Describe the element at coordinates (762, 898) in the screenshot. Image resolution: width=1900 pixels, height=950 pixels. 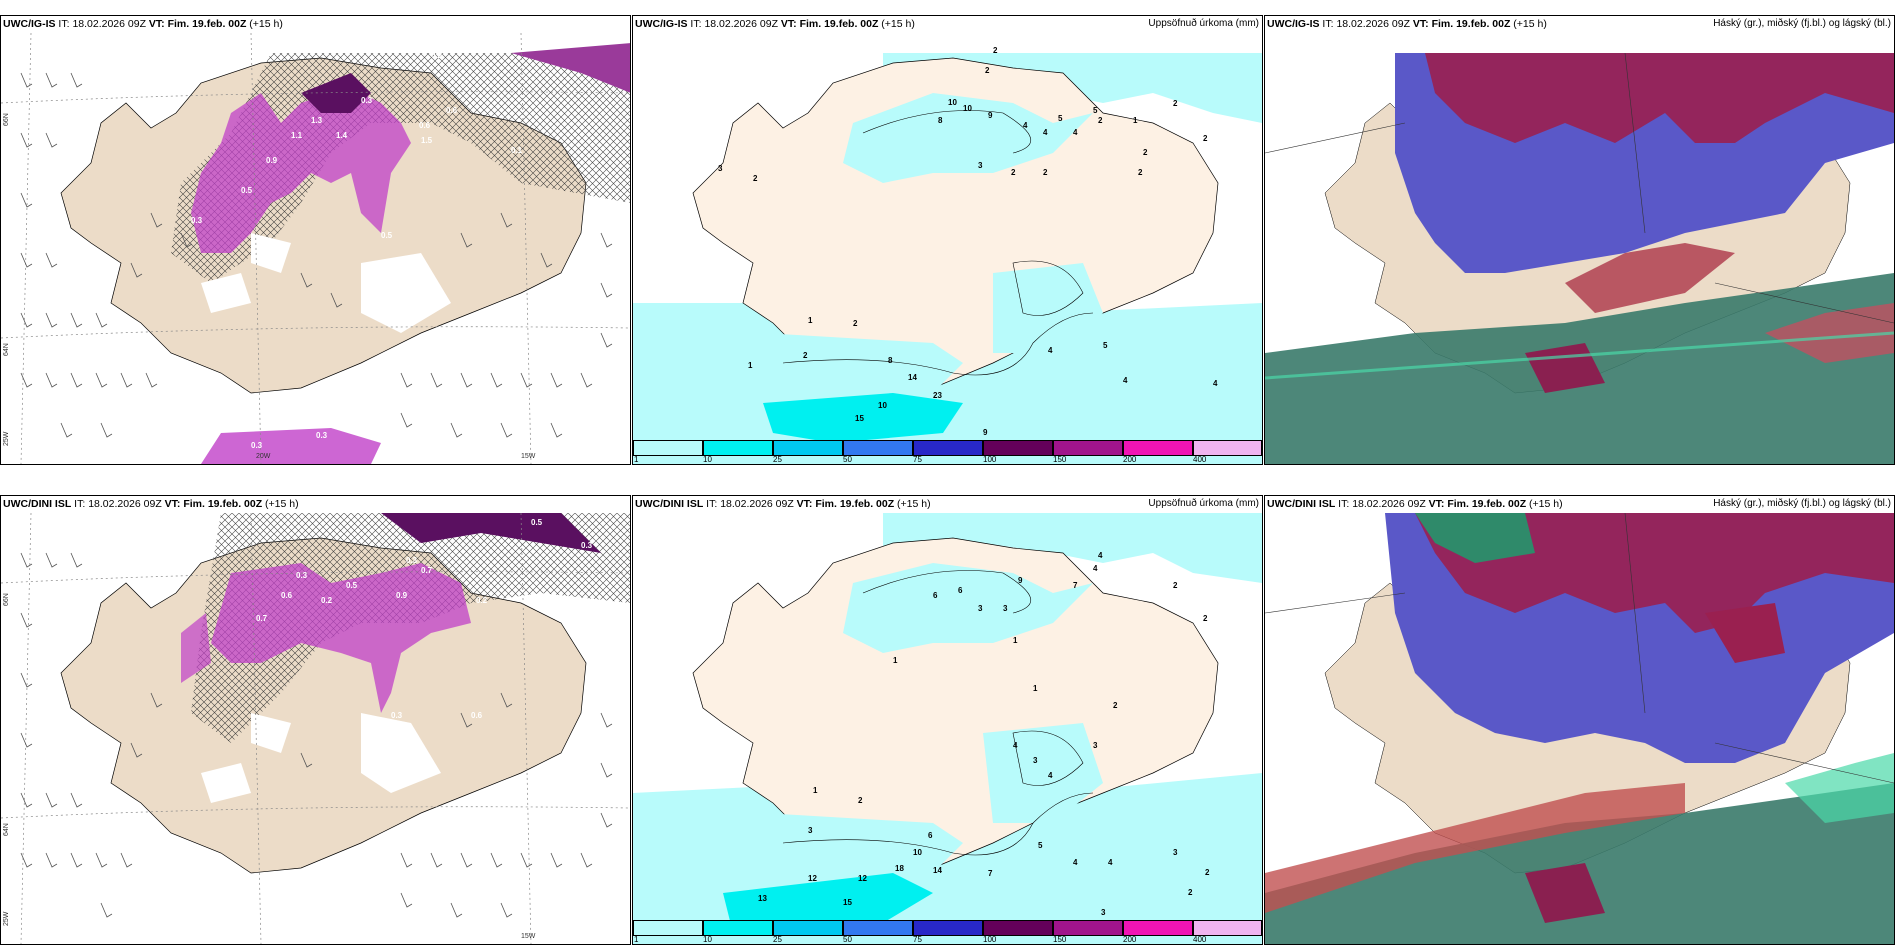
I see `precip-label: 13` at that location.